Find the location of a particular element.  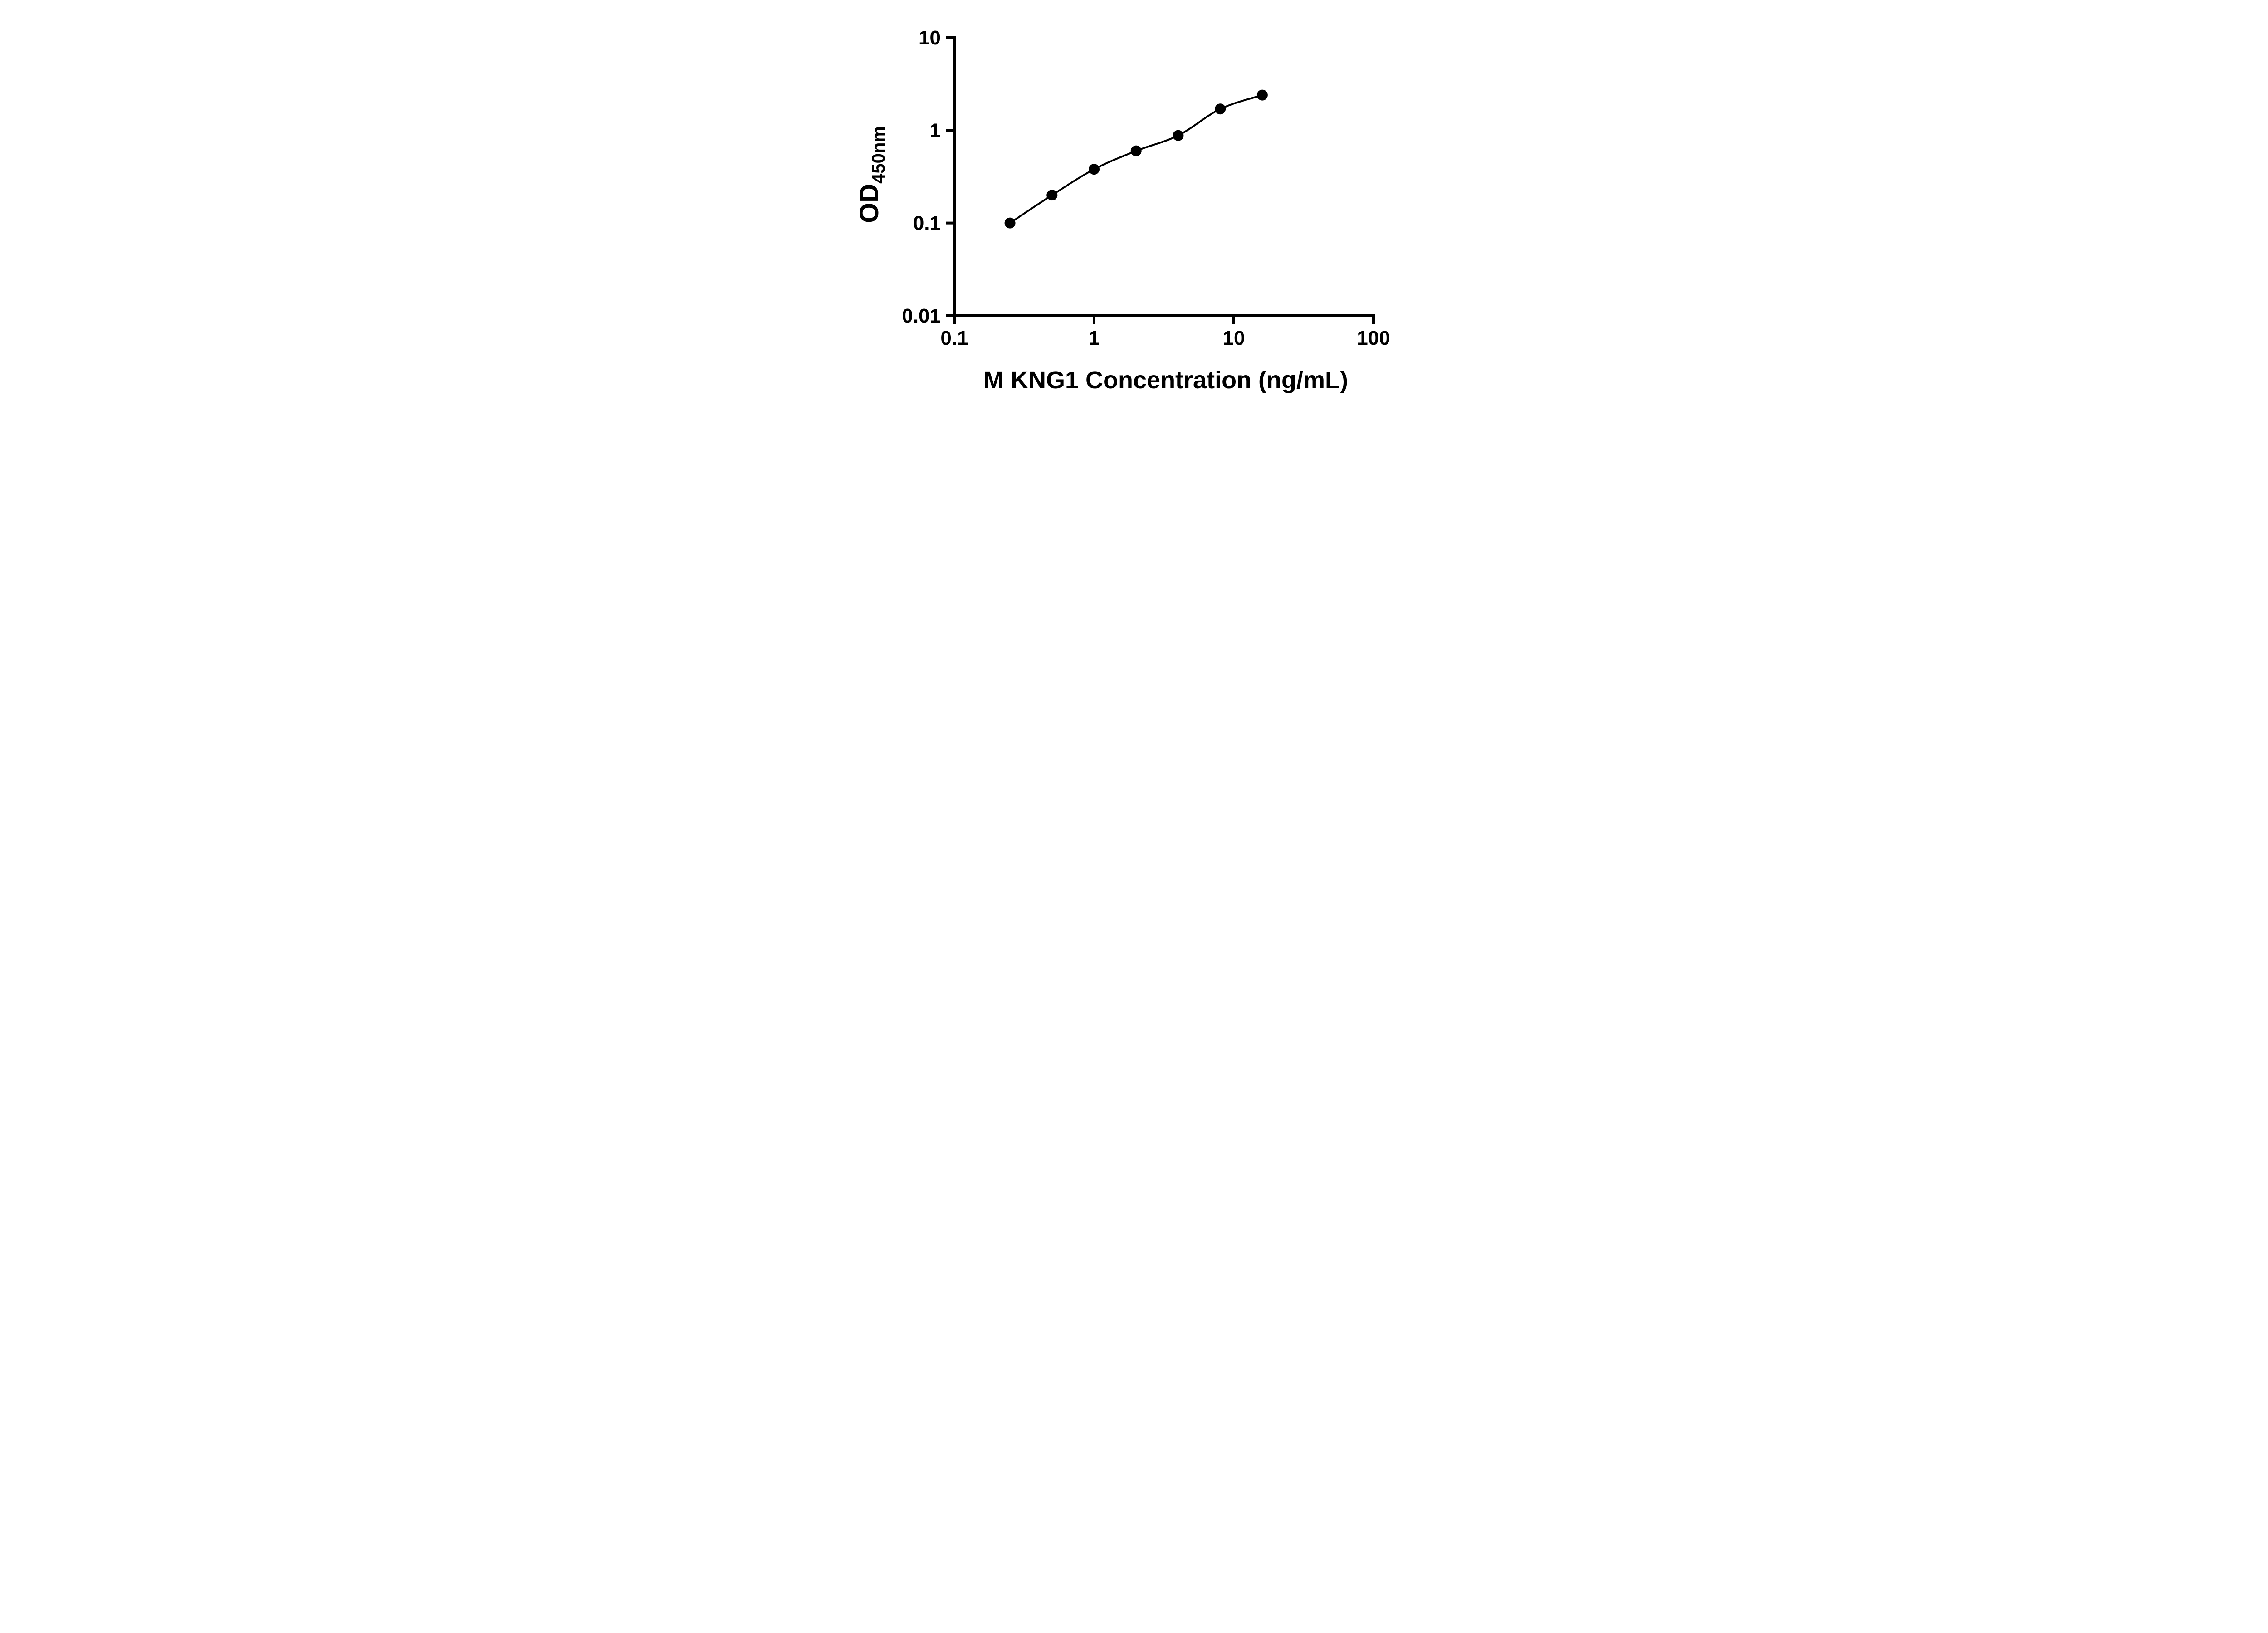

y-axis-title-main: OD is located at coordinates (870, 203).